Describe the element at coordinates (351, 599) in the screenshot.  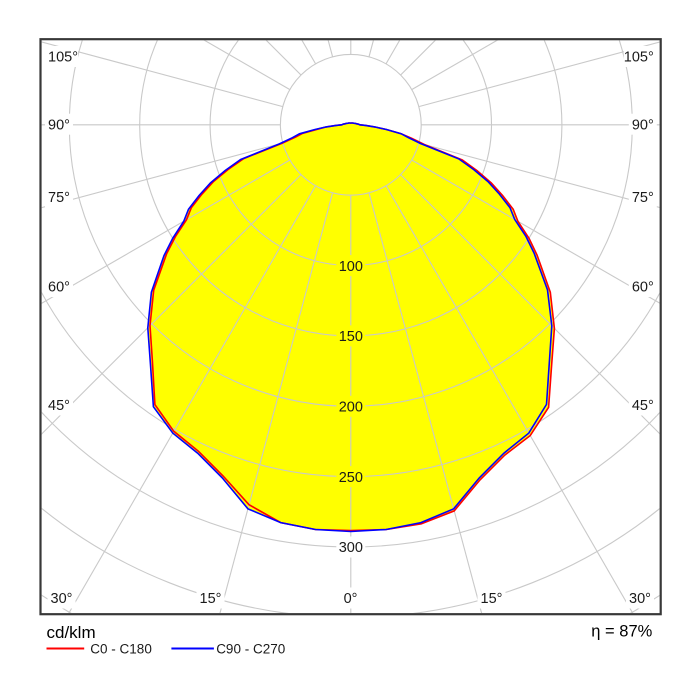
I see `svg-text: 0°` at that location.